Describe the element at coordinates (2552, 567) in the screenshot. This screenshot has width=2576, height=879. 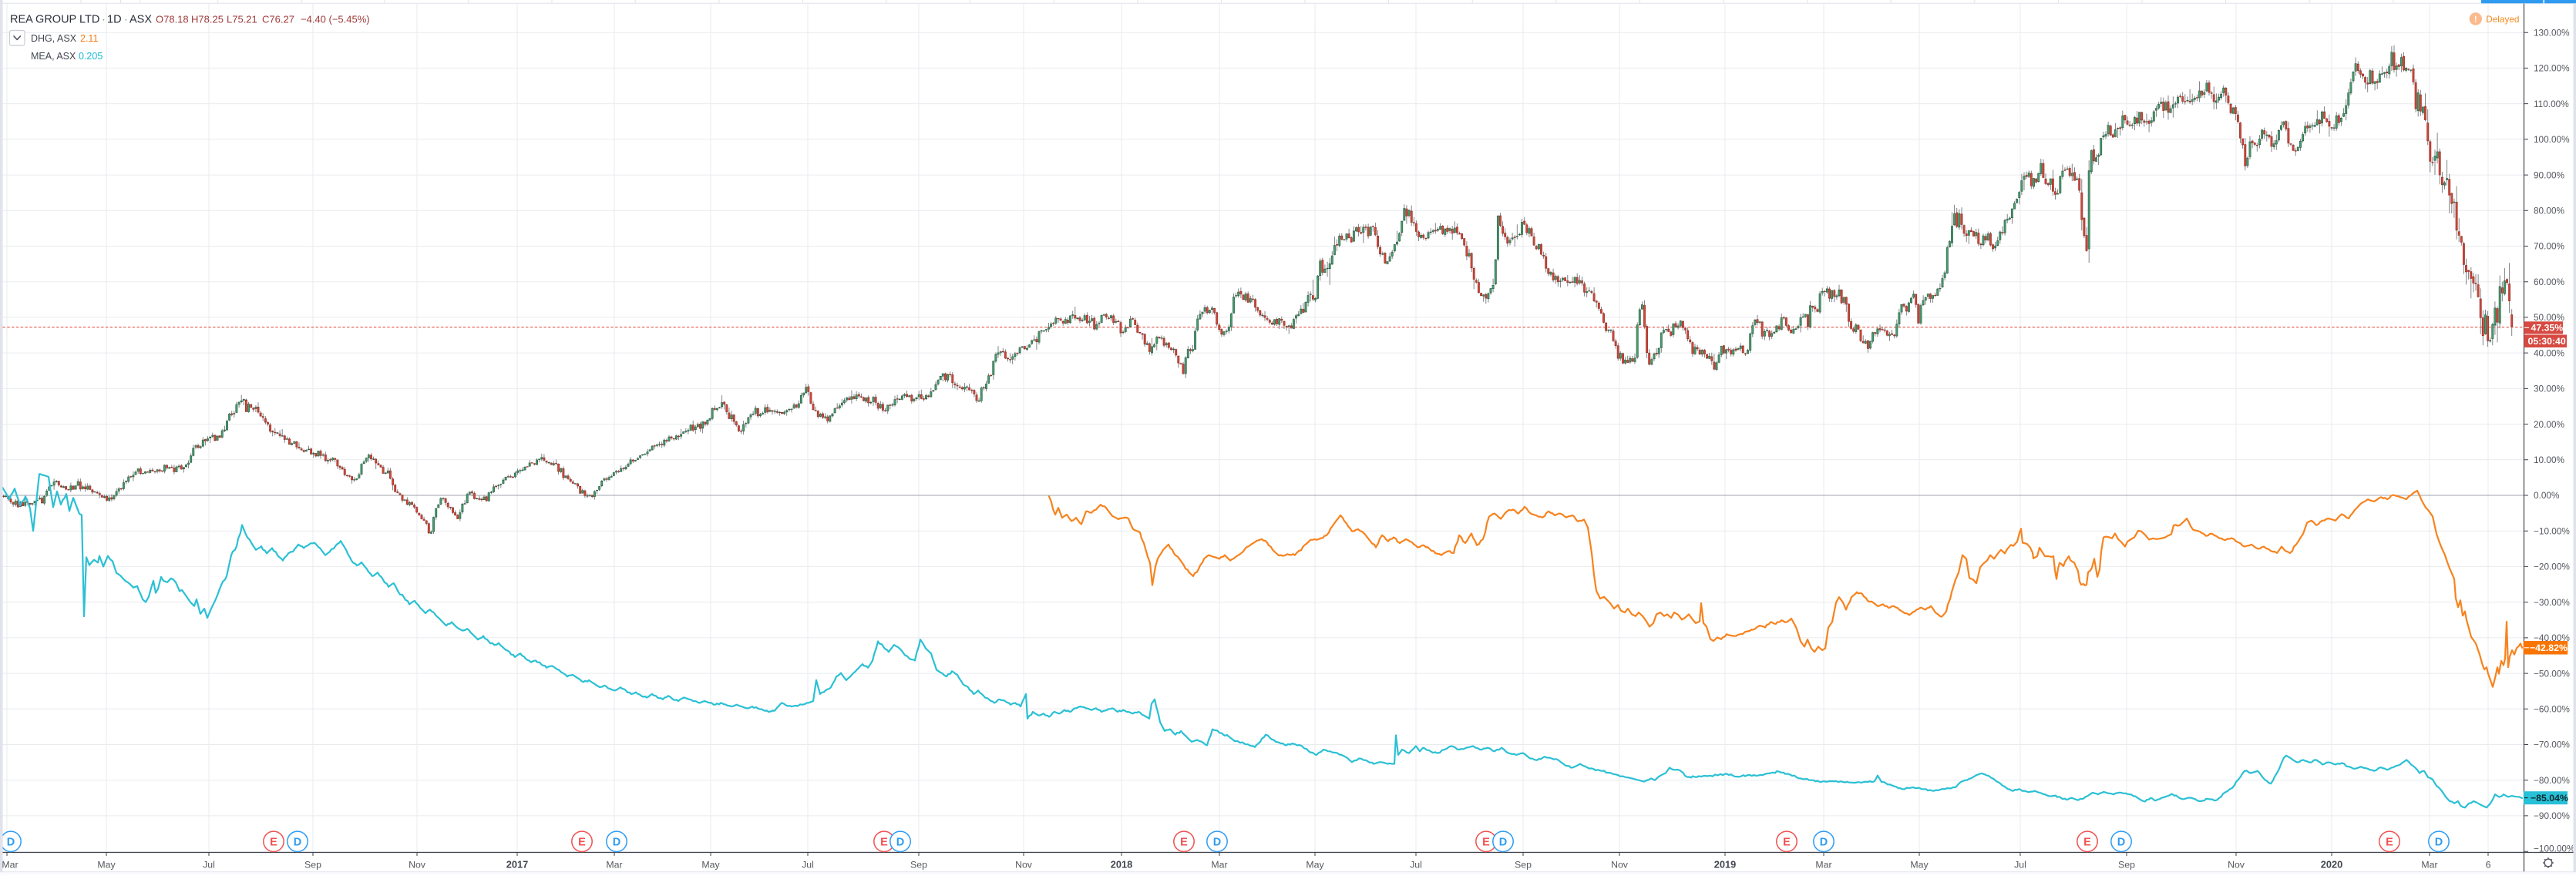
I see `svg-text: −20.00%` at that location.